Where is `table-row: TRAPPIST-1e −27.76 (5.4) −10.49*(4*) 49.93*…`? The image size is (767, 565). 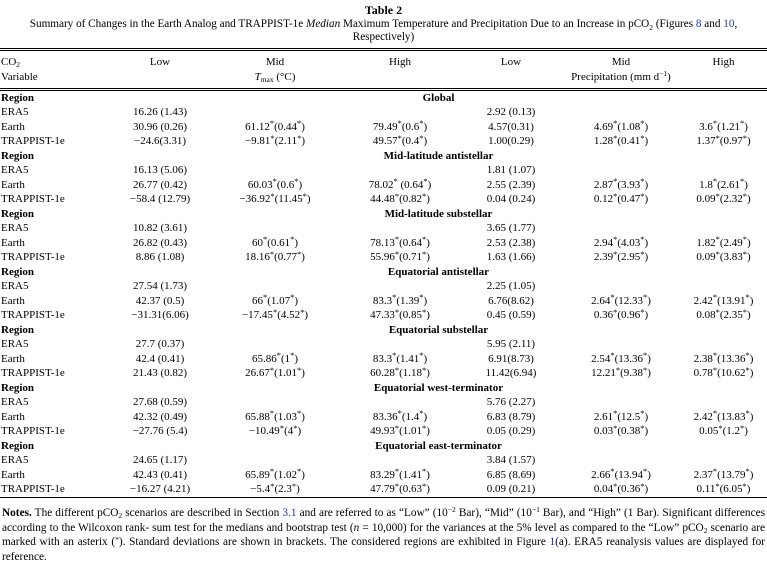 table-row: TRAPPIST-1e −27.76 (5.4) −10.49*(4*) 49.93*… is located at coordinates (383, 431).